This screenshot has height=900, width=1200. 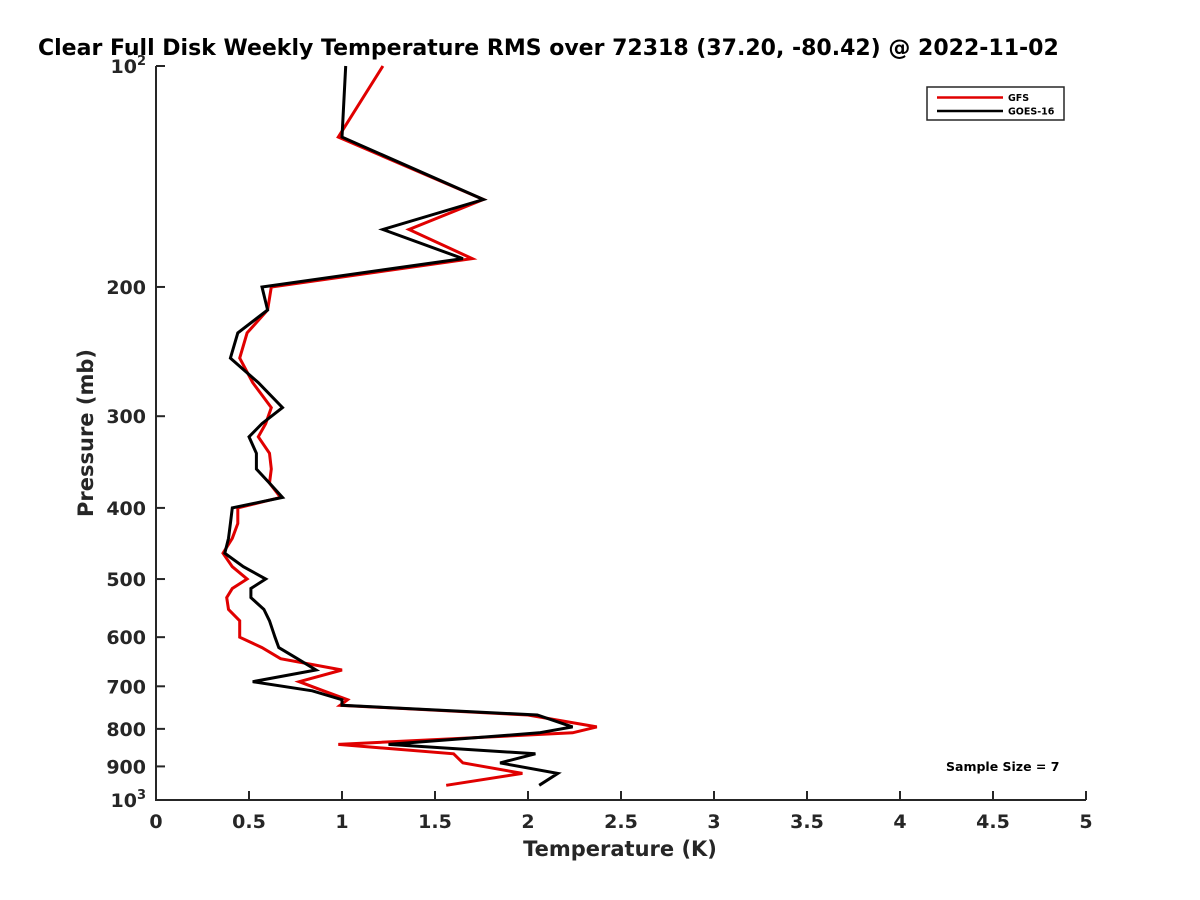 What do you see at coordinates (435, 822) in the screenshot?
I see `x-tick-label: 1.5` at bounding box center [435, 822].